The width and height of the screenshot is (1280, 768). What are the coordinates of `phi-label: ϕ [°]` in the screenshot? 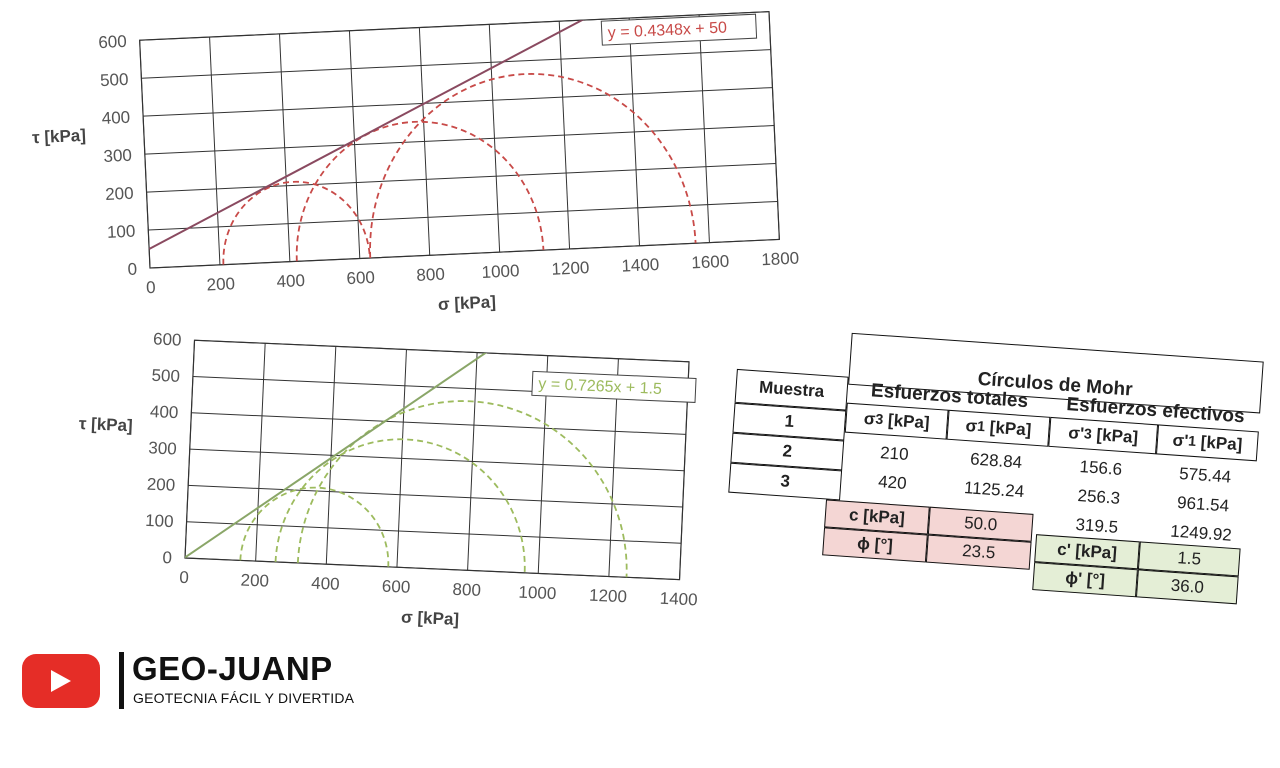 It's located at (875, 545).